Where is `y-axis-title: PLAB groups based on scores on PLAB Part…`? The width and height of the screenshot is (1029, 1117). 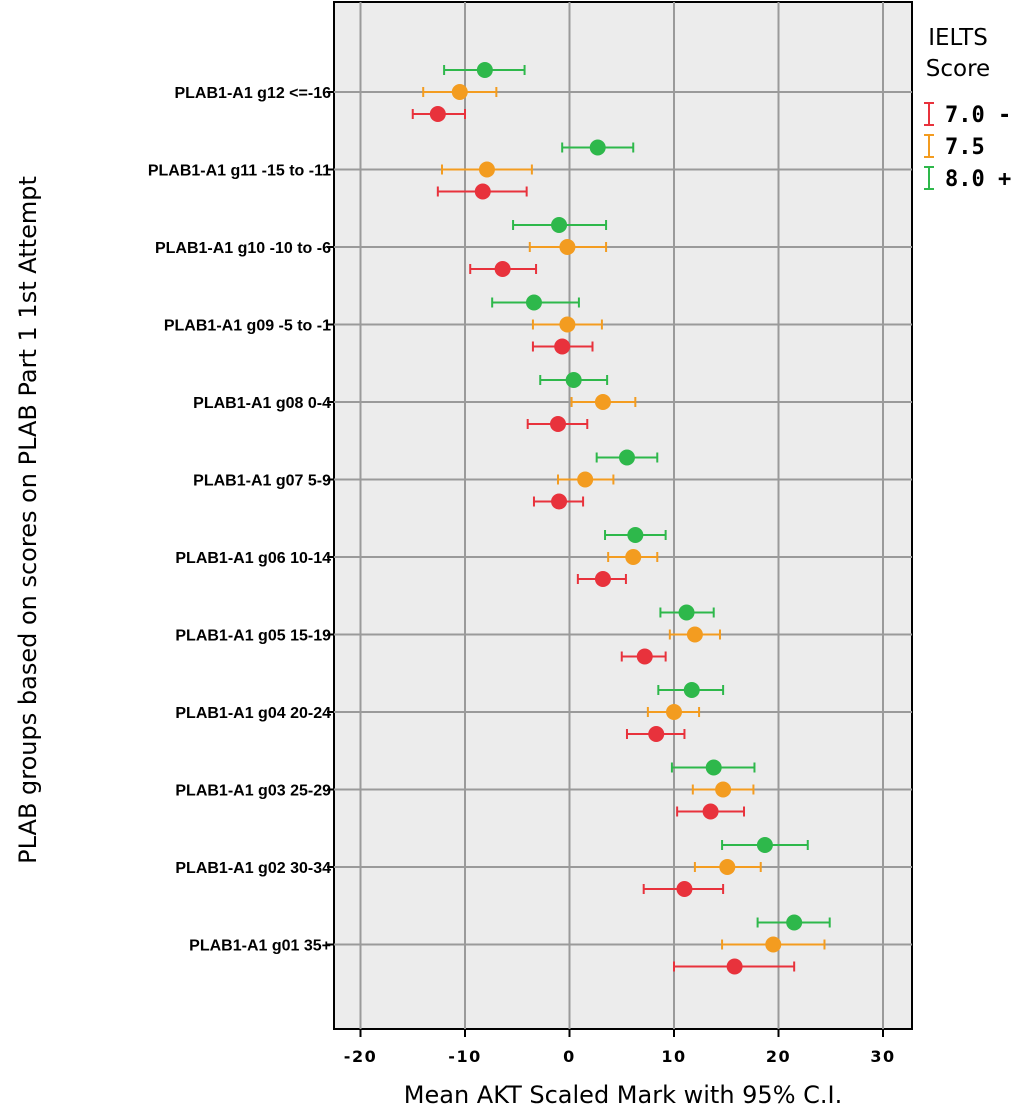
y-axis-title: PLAB groups based on scores on PLAB Part… is located at coordinates (28, 520).